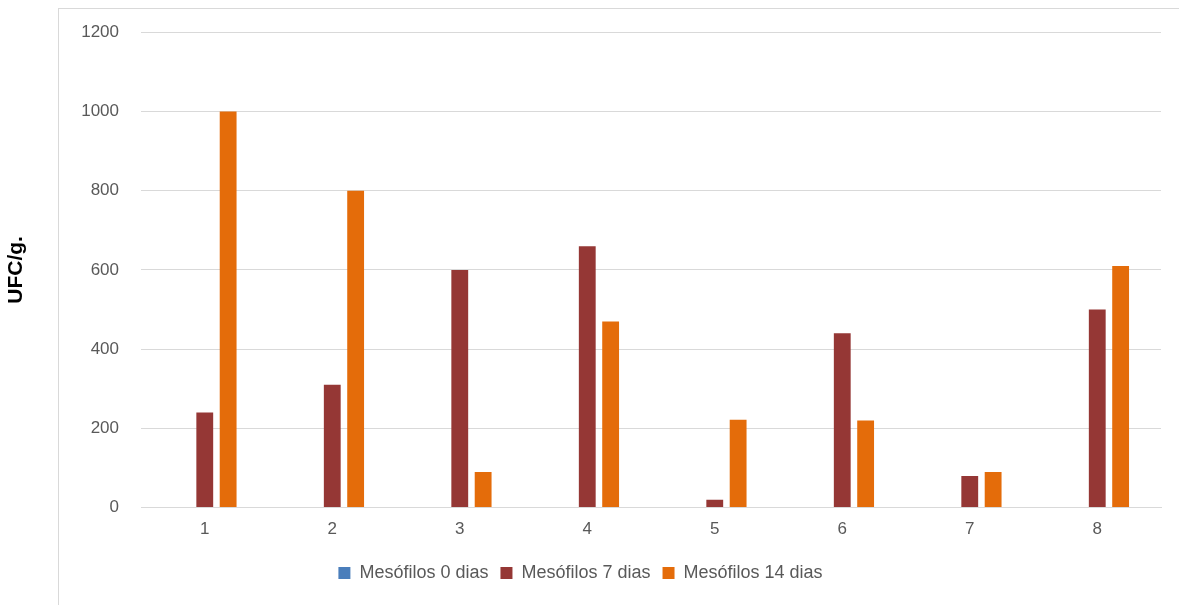 This screenshot has width=1183, height=606. Describe the element at coordinates (105, 348) in the screenshot. I see `y-tick-label: 400` at that location.